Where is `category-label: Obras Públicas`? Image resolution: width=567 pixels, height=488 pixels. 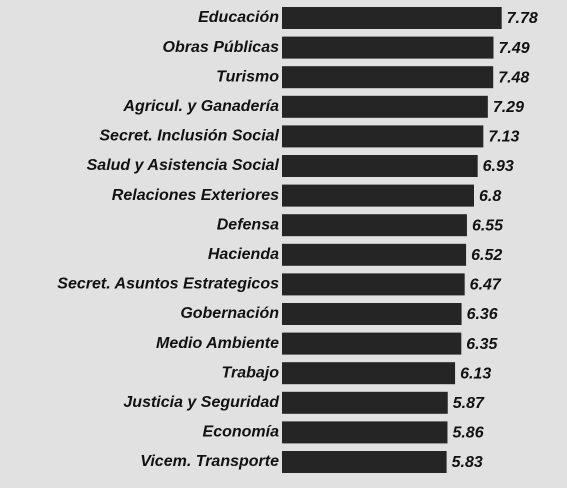 category-label: Obras Públicas is located at coordinates (221, 47).